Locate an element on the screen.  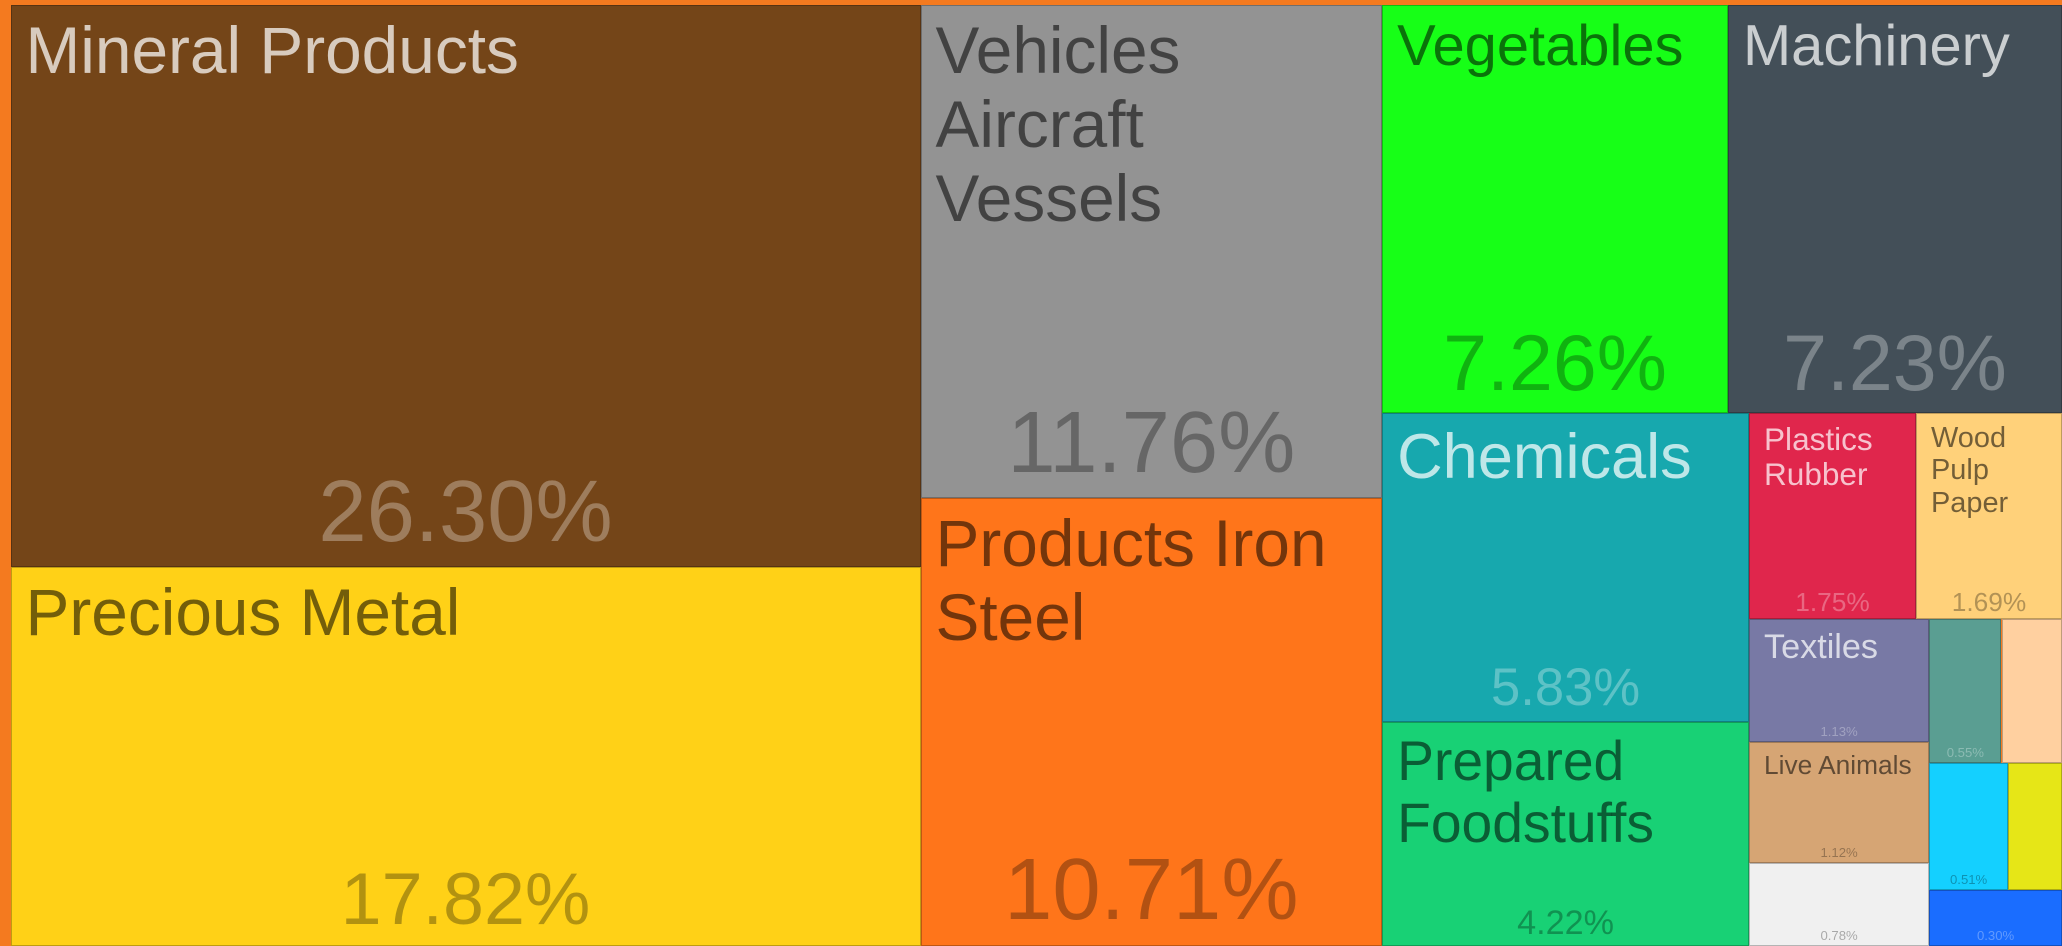
tile-value: 11.76% is located at coordinates (1151, 443).